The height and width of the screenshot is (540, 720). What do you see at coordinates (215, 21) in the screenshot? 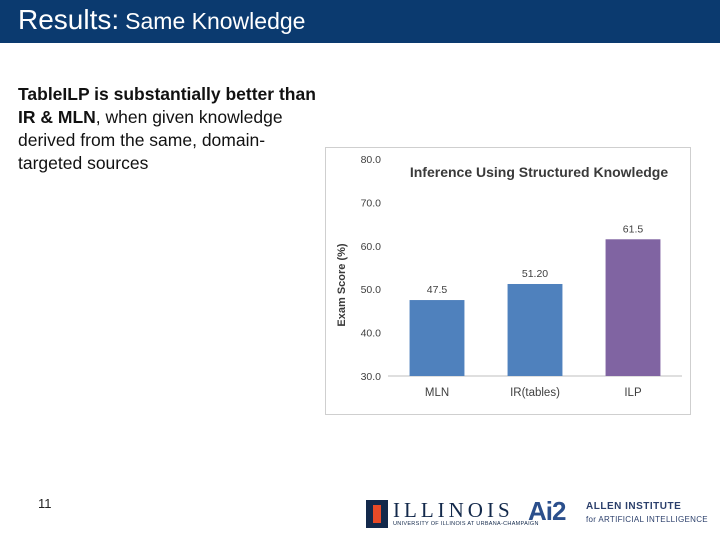
I see `slide-subtitle: Same Knowledge` at bounding box center [215, 21].